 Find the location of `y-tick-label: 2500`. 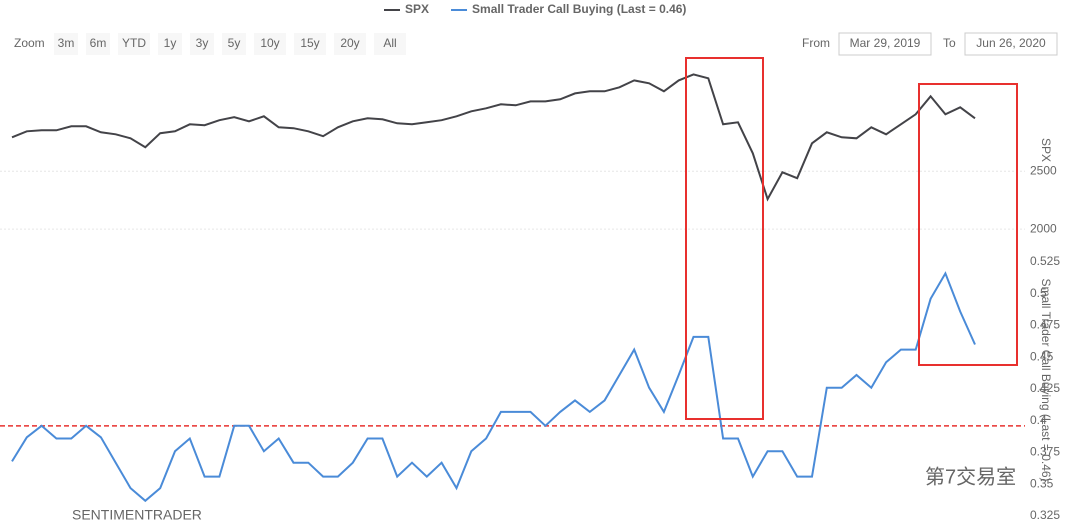

y-tick-label: 2500 is located at coordinates (1043, 170).